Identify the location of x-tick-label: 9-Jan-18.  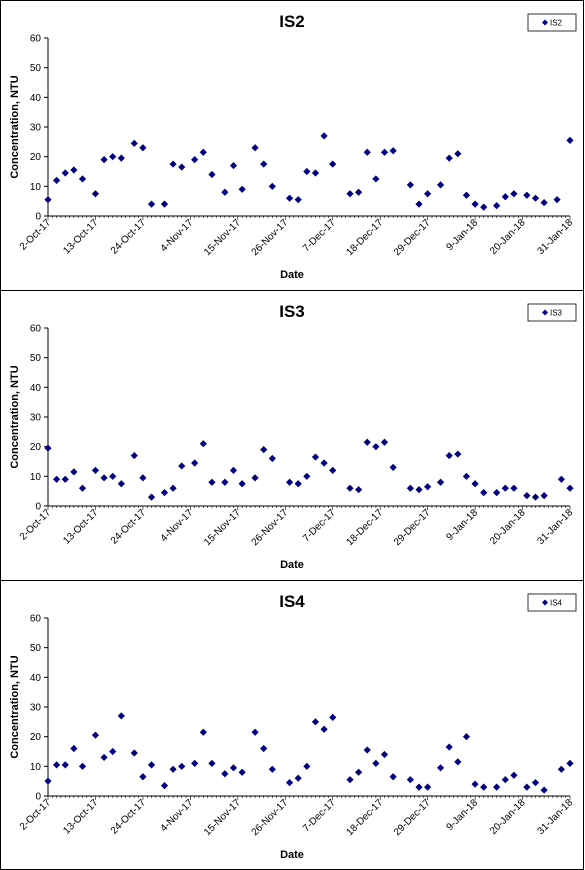
(463, 525).